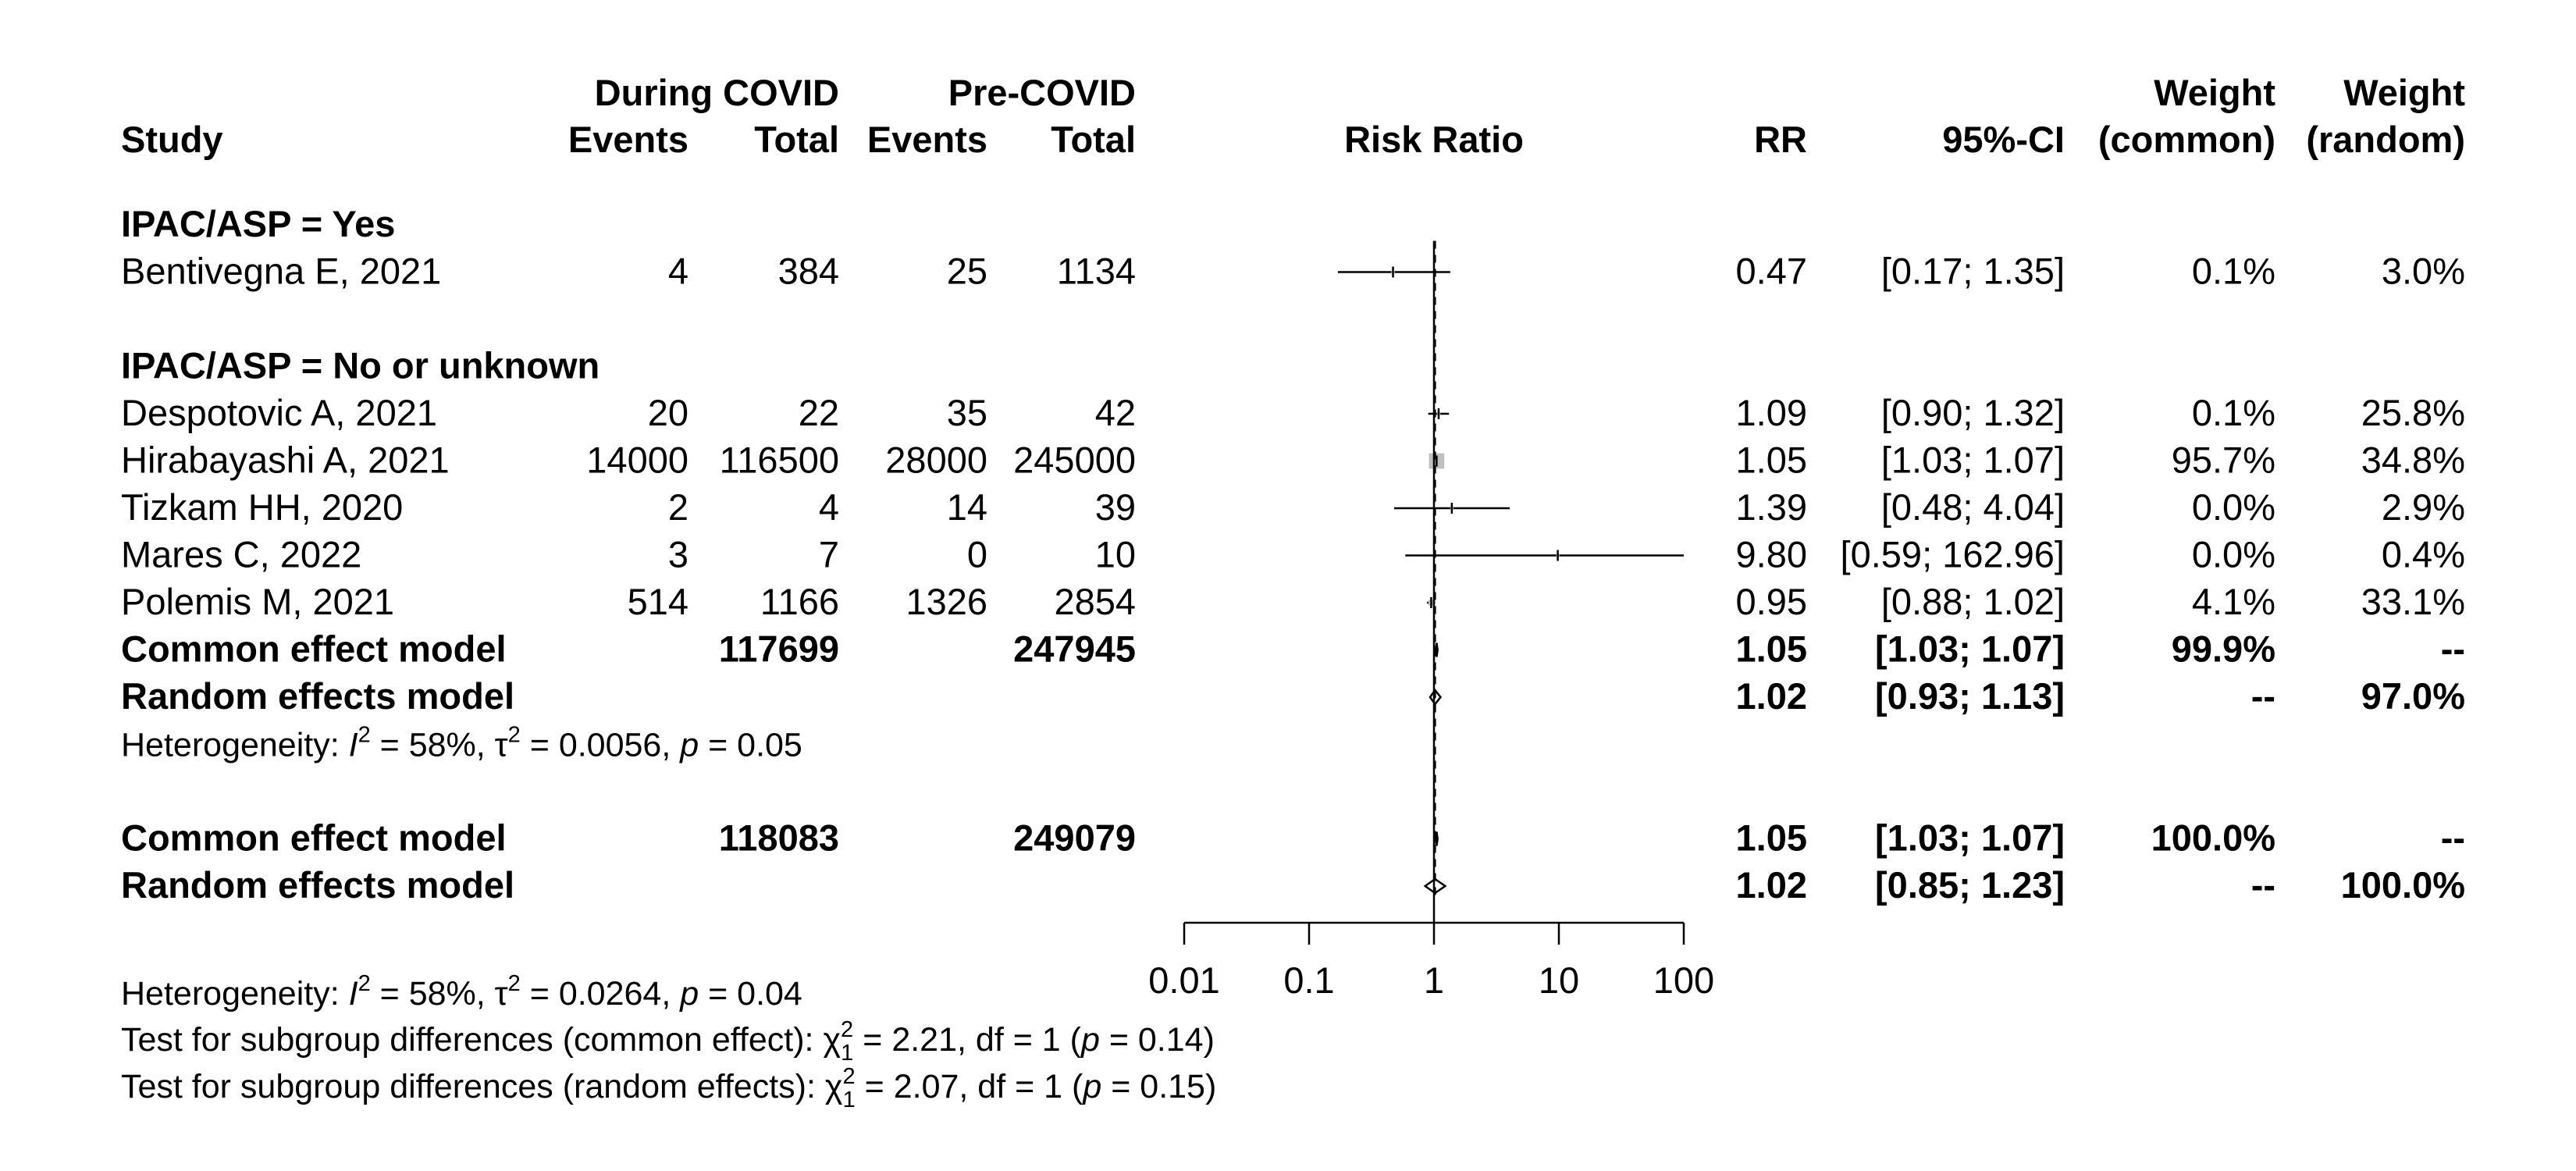 This screenshot has height=1171, width=2576. I want to click on events-pre: 28000, so click(936, 460).